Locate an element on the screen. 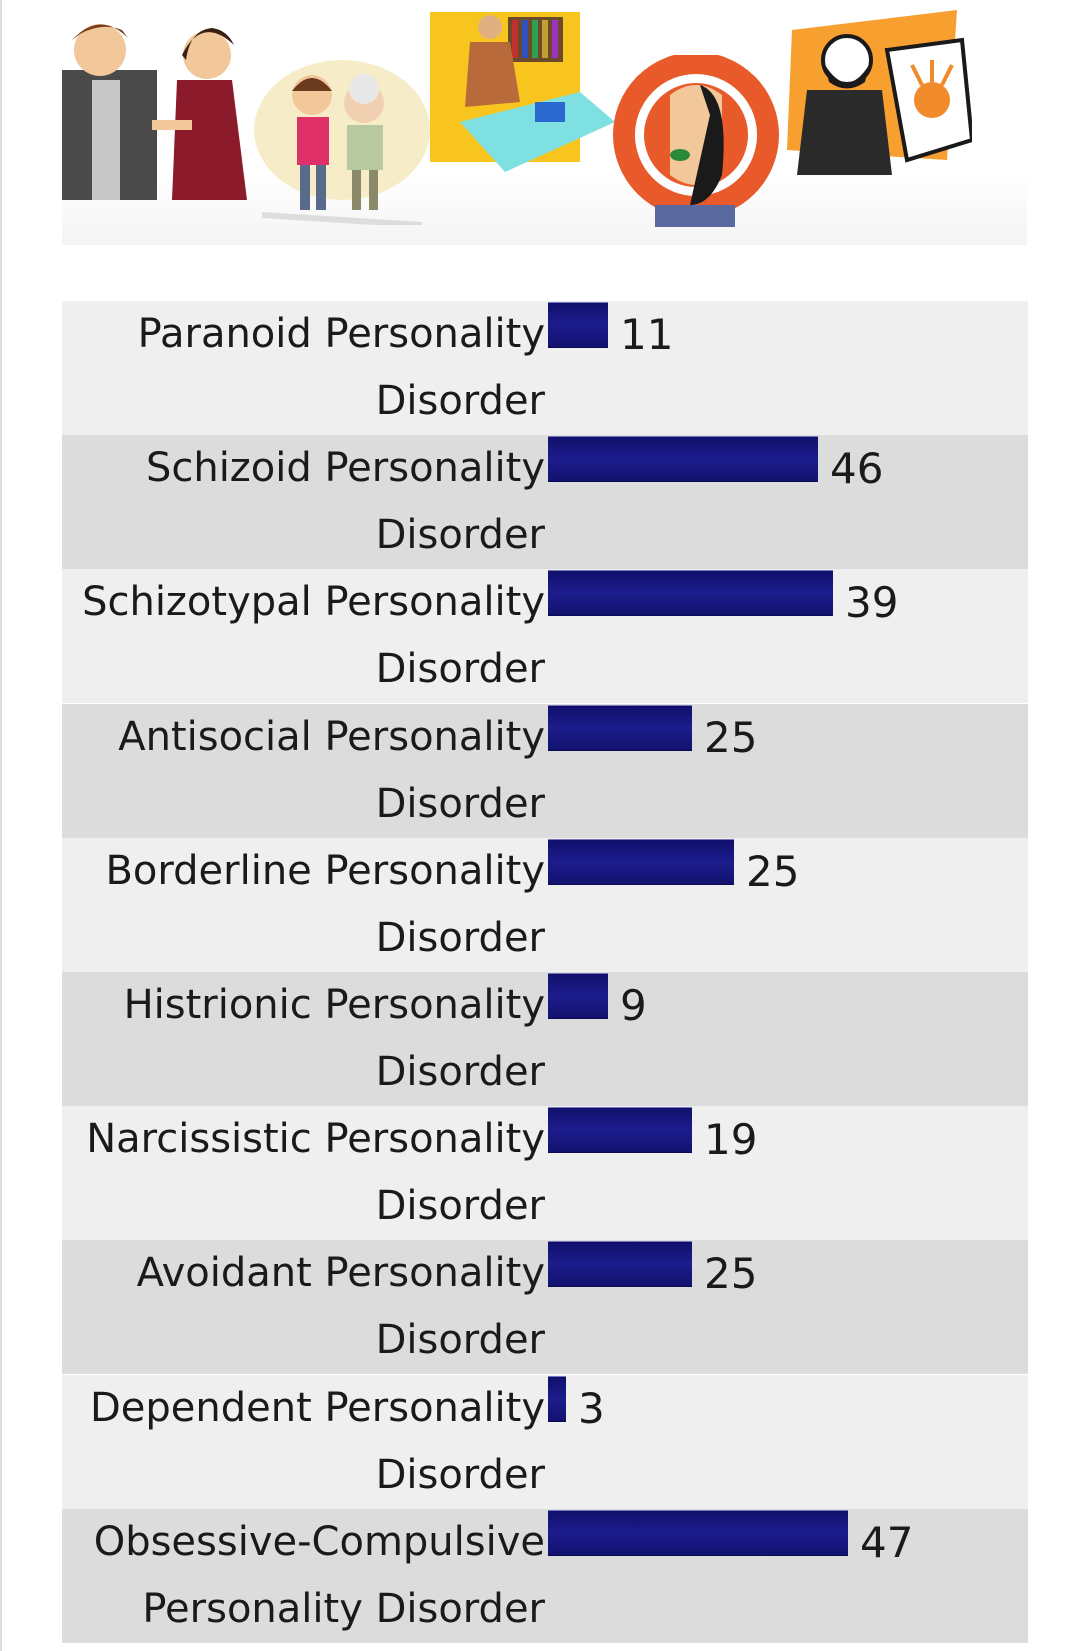 Image resolution: width=1080 pixels, height=1651 pixels. category-label: Dependent Personality Disorder is located at coordinates (304, 1442).